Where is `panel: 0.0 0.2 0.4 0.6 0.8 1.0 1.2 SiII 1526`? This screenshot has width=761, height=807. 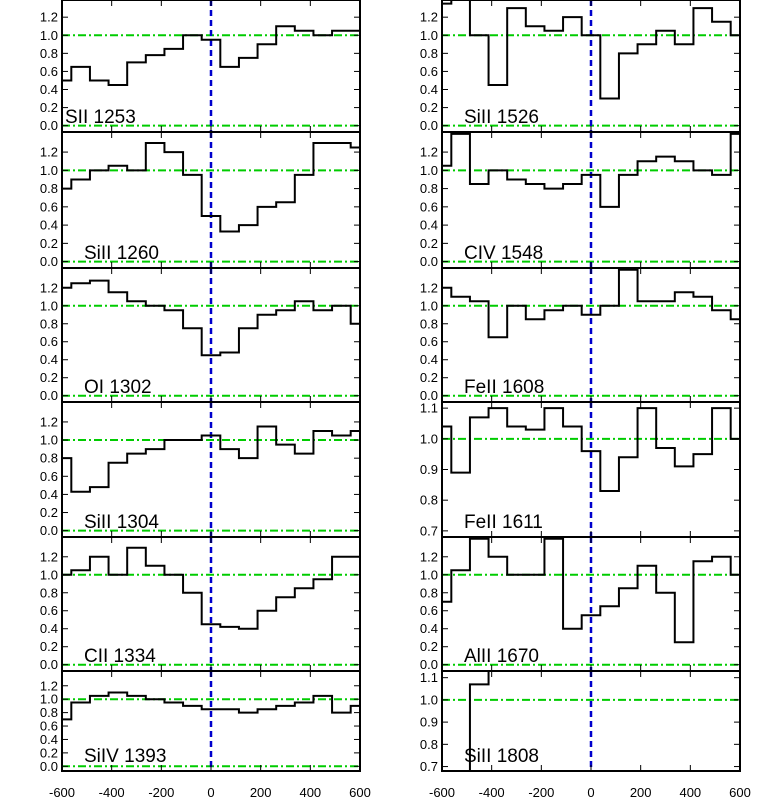 panel: 0.0 0.2 0.4 0.6 0.8 1.0 1.2 SiII 1526 is located at coordinates (580, 66).